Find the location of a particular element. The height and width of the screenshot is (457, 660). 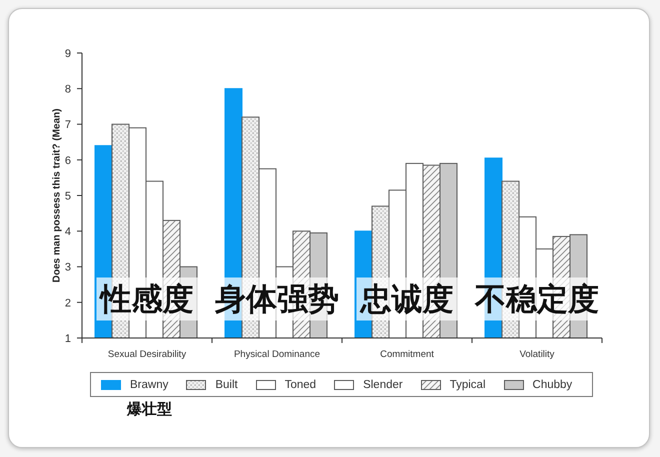

y-tick-label: 7 is located at coordinates (67, 125).